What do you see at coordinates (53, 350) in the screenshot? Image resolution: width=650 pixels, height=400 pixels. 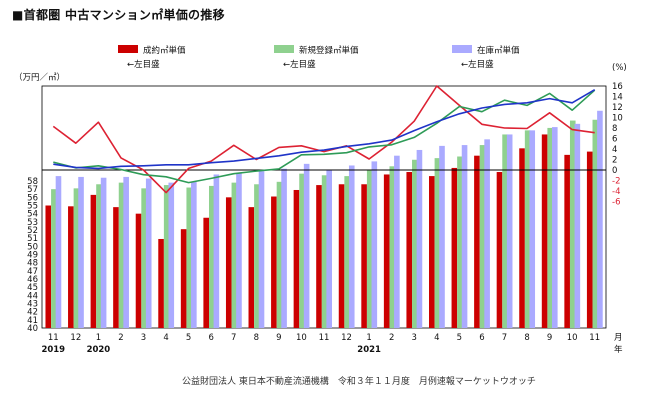 I see `x-year-2019: 2019` at bounding box center [53, 350].